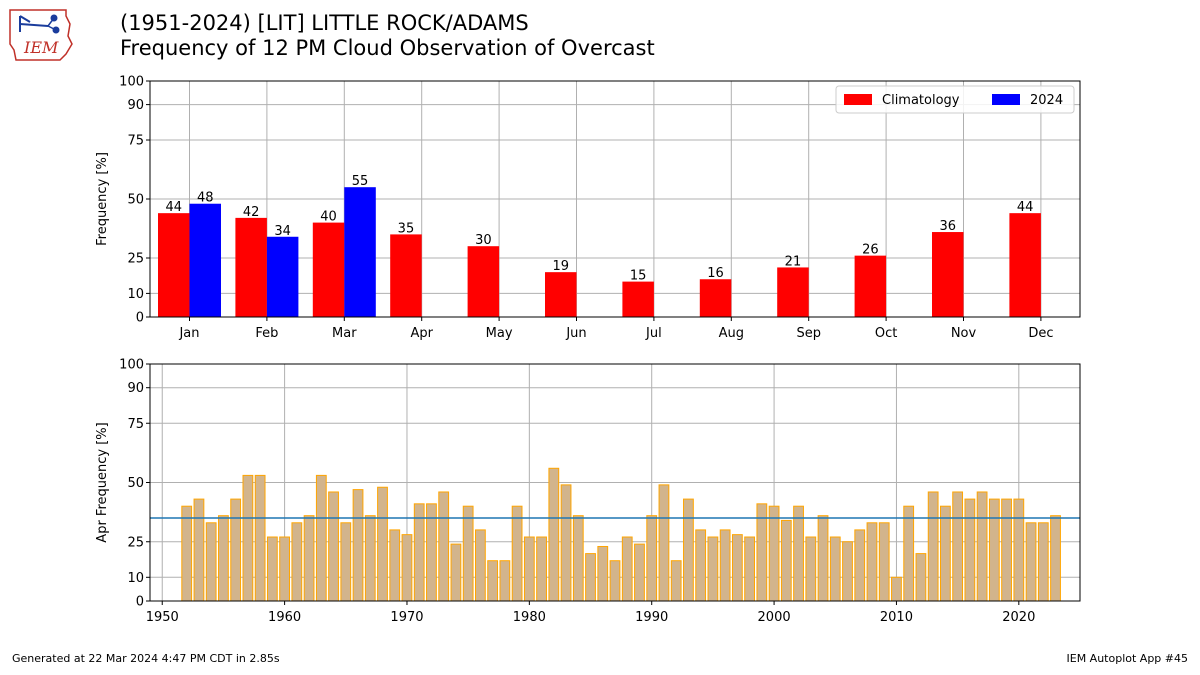 The image size is (1200, 675). Describe the element at coordinates (964, 333) in the screenshot. I see `x-tick-label: Nov` at that location.